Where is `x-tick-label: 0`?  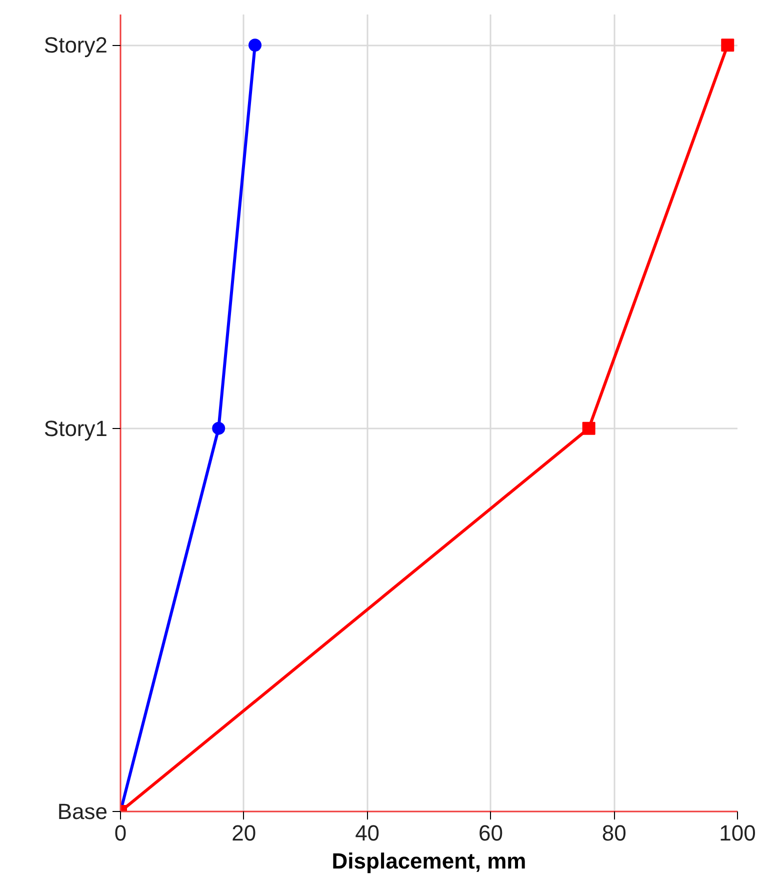
x-tick-label: 0 is located at coordinates (120, 833).